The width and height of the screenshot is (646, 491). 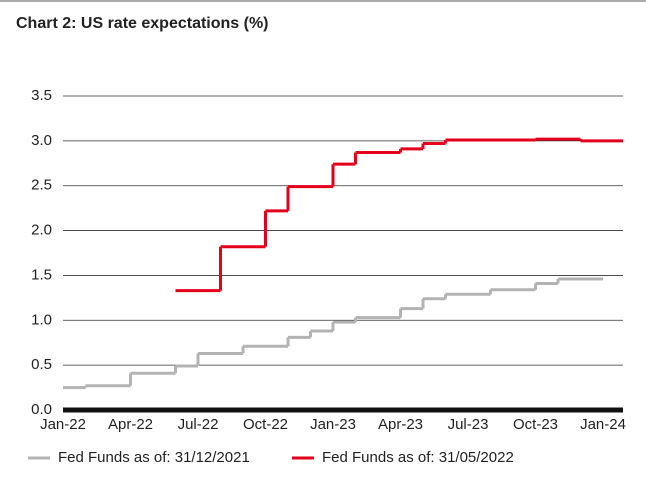 What do you see at coordinates (41, 409) in the screenshot?
I see `y-tick-label: 0.0` at bounding box center [41, 409].